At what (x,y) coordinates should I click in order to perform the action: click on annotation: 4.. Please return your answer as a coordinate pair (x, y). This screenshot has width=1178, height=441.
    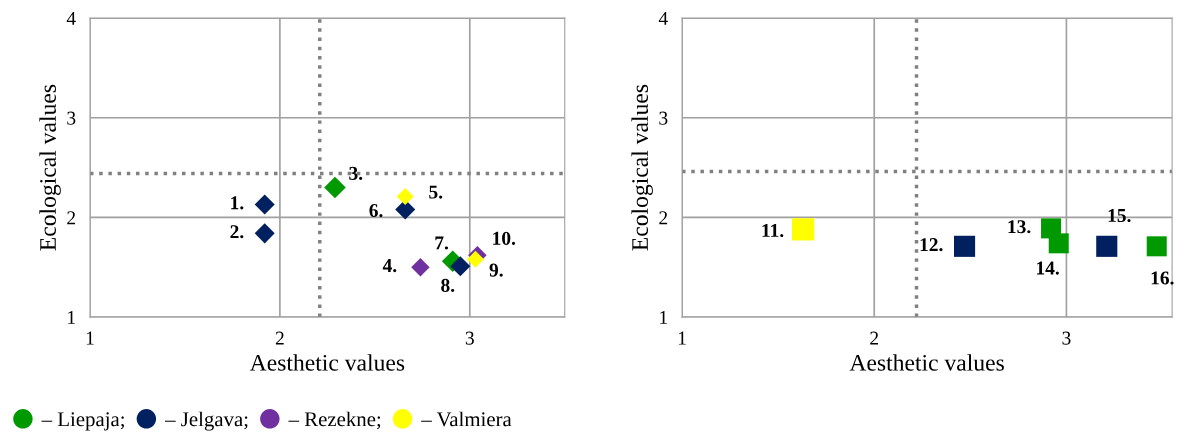
    Looking at the image, I should click on (389, 266).